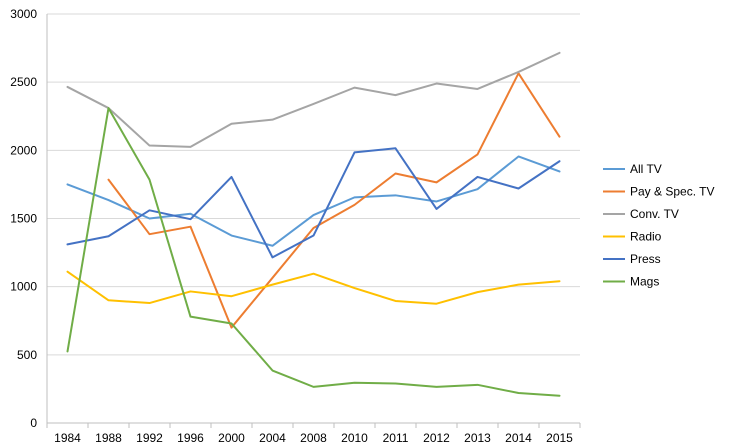 The image size is (732, 448). Describe the element at coordinates (23, 14) in the screenshot. I see `y-tick-label: 3000` at that location.